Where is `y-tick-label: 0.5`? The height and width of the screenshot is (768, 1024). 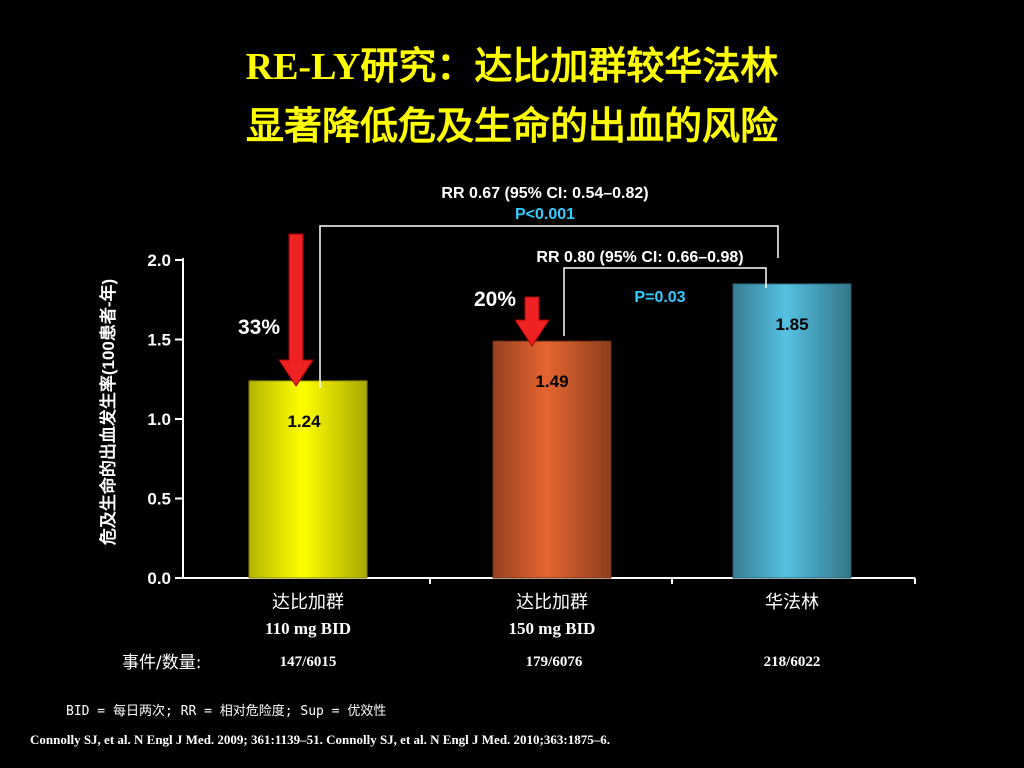
y-tick-label: 0.5 is located at coordinates (159, 499).